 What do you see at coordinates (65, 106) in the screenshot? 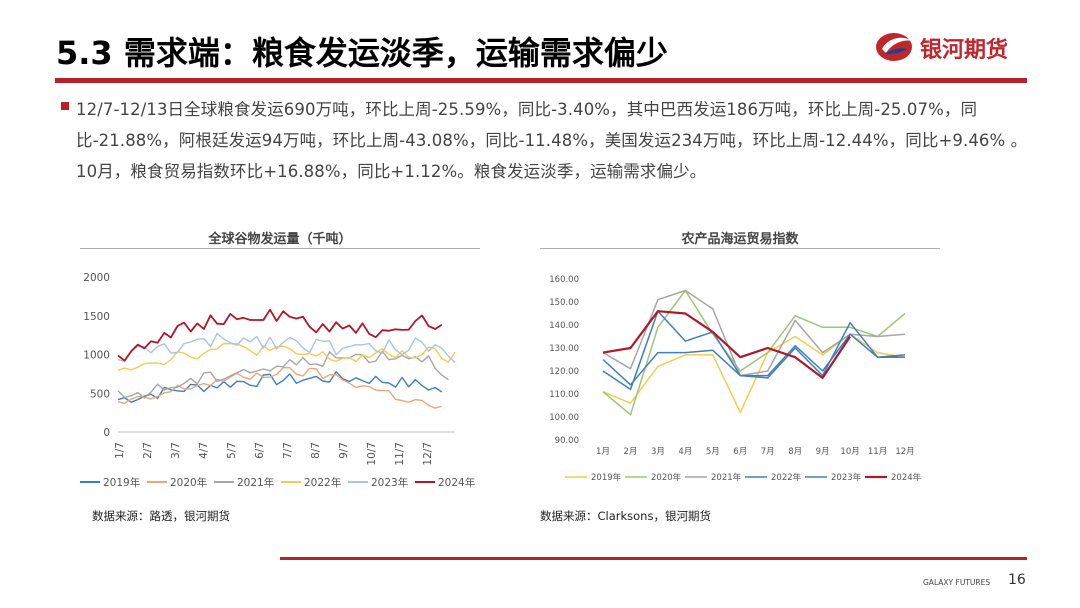
I see `bullet-square-icon` at bounding box center [65, 106].